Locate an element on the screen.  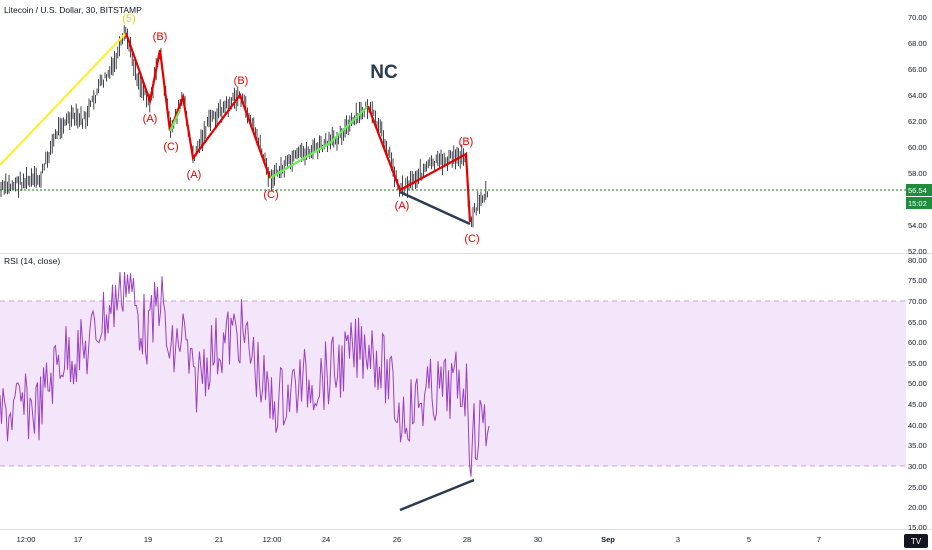
impulse-wave-line is located at coordinates (63, 99).